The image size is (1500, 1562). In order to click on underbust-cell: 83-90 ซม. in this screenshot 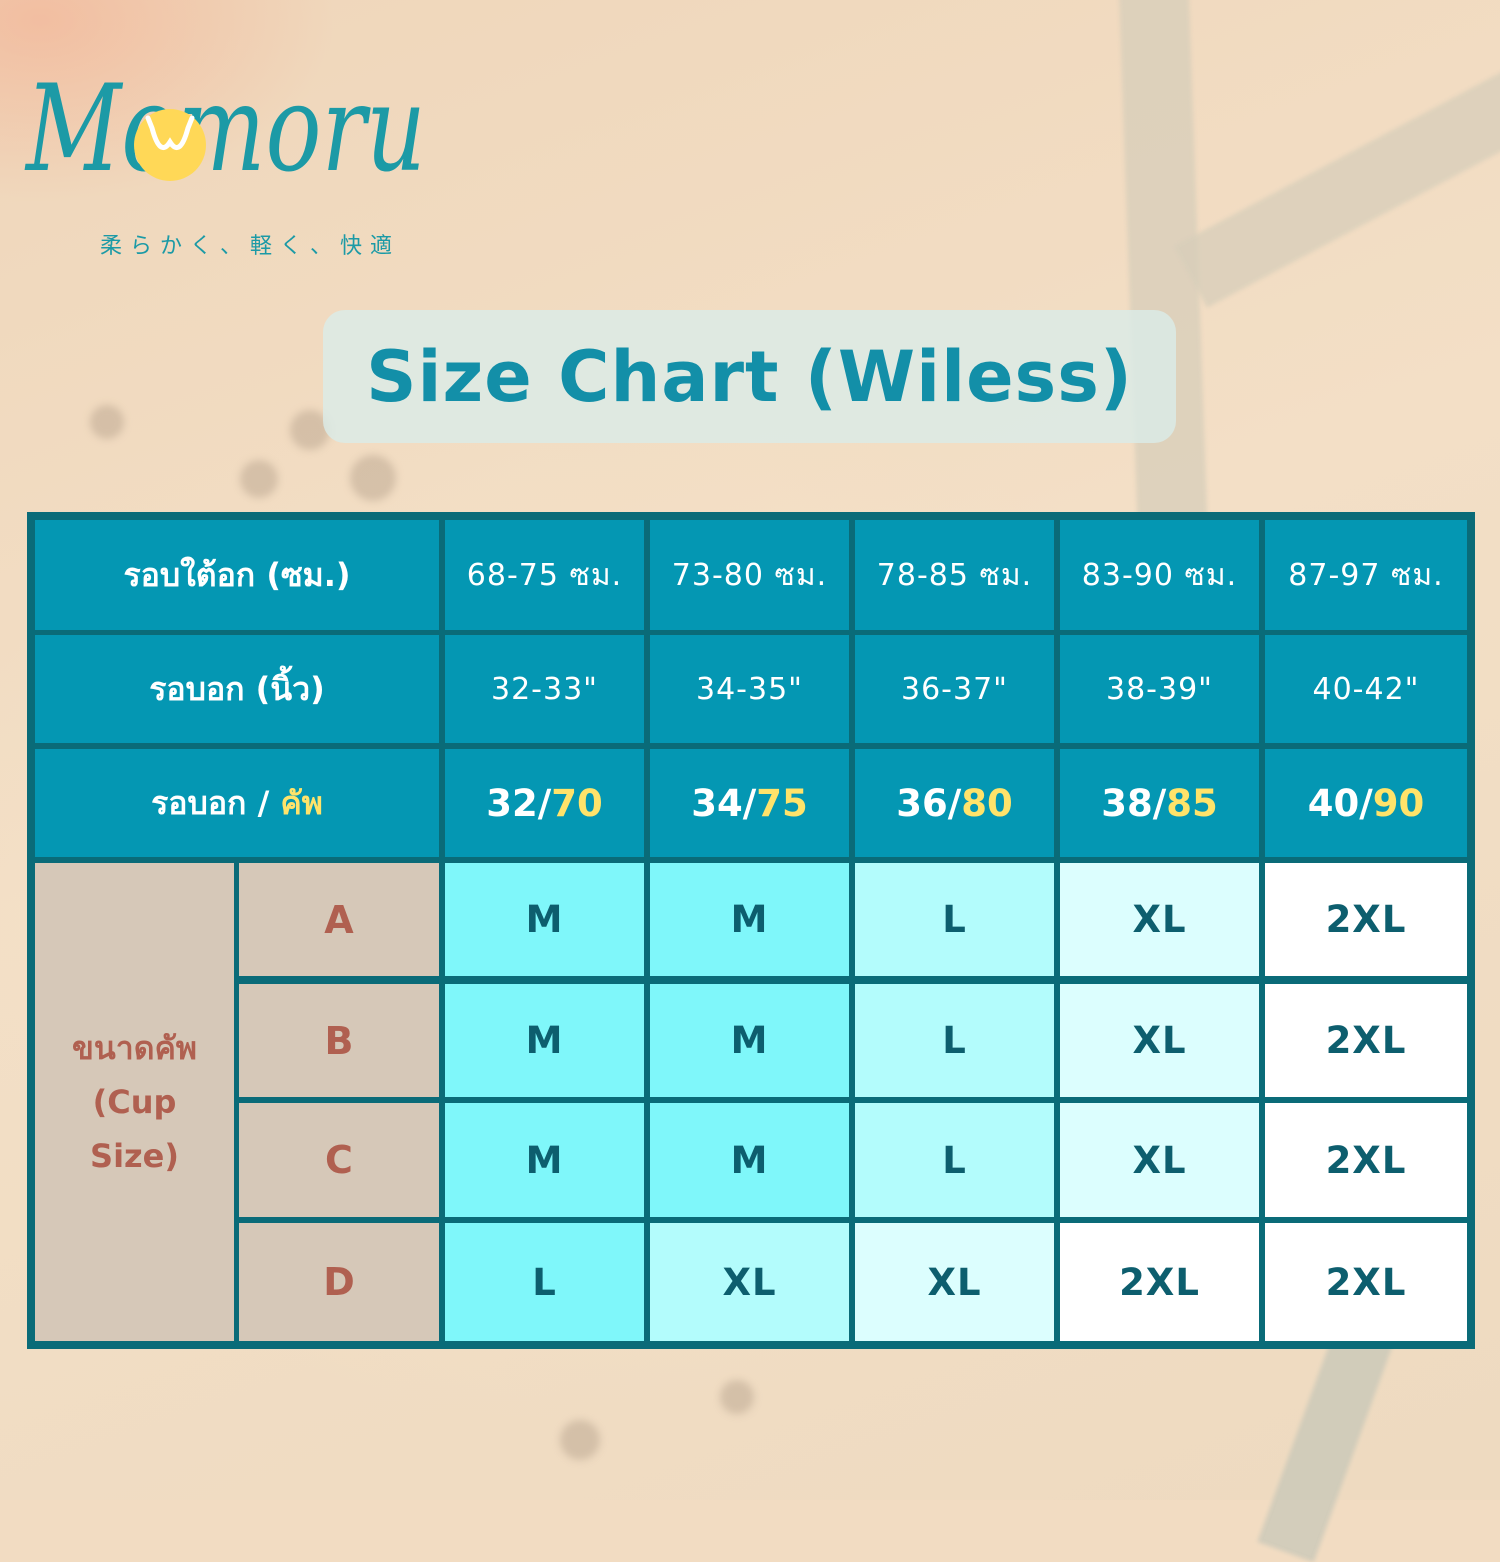, I will do `click(1159, 575)`.